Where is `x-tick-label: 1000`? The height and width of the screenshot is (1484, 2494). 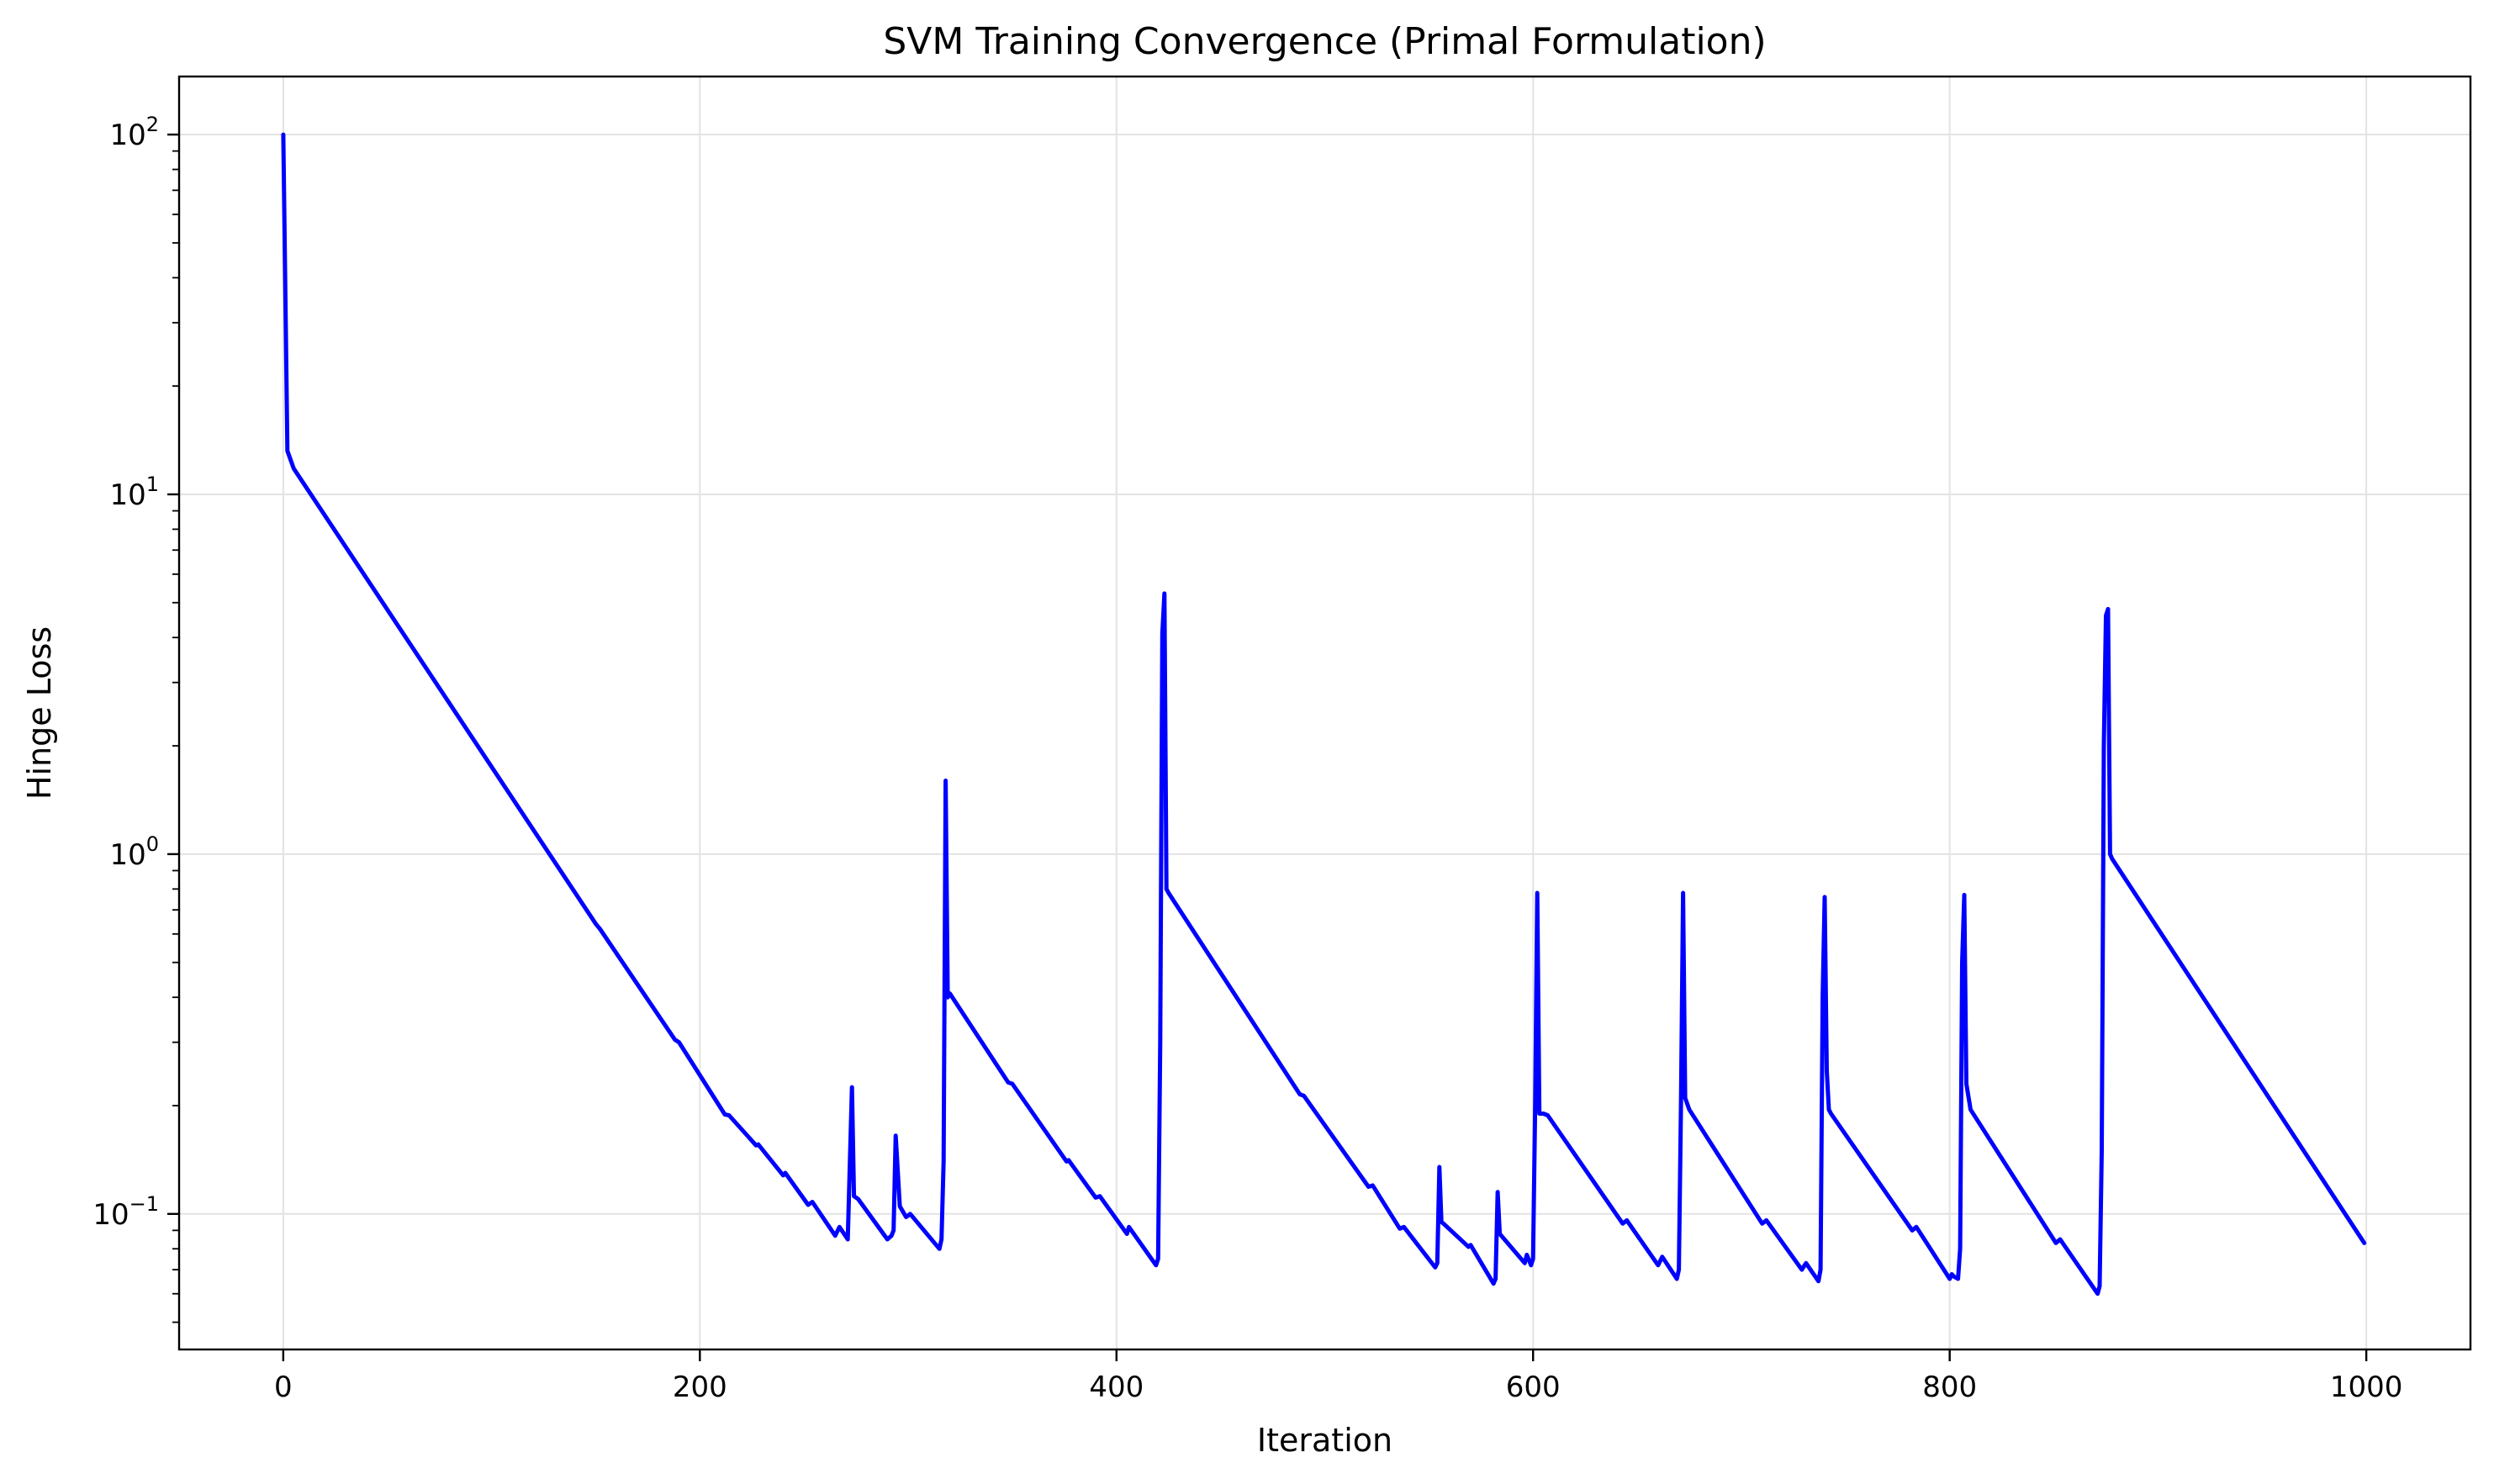 x-tick-label: 1000 is located at coordinates (2367, 1387).